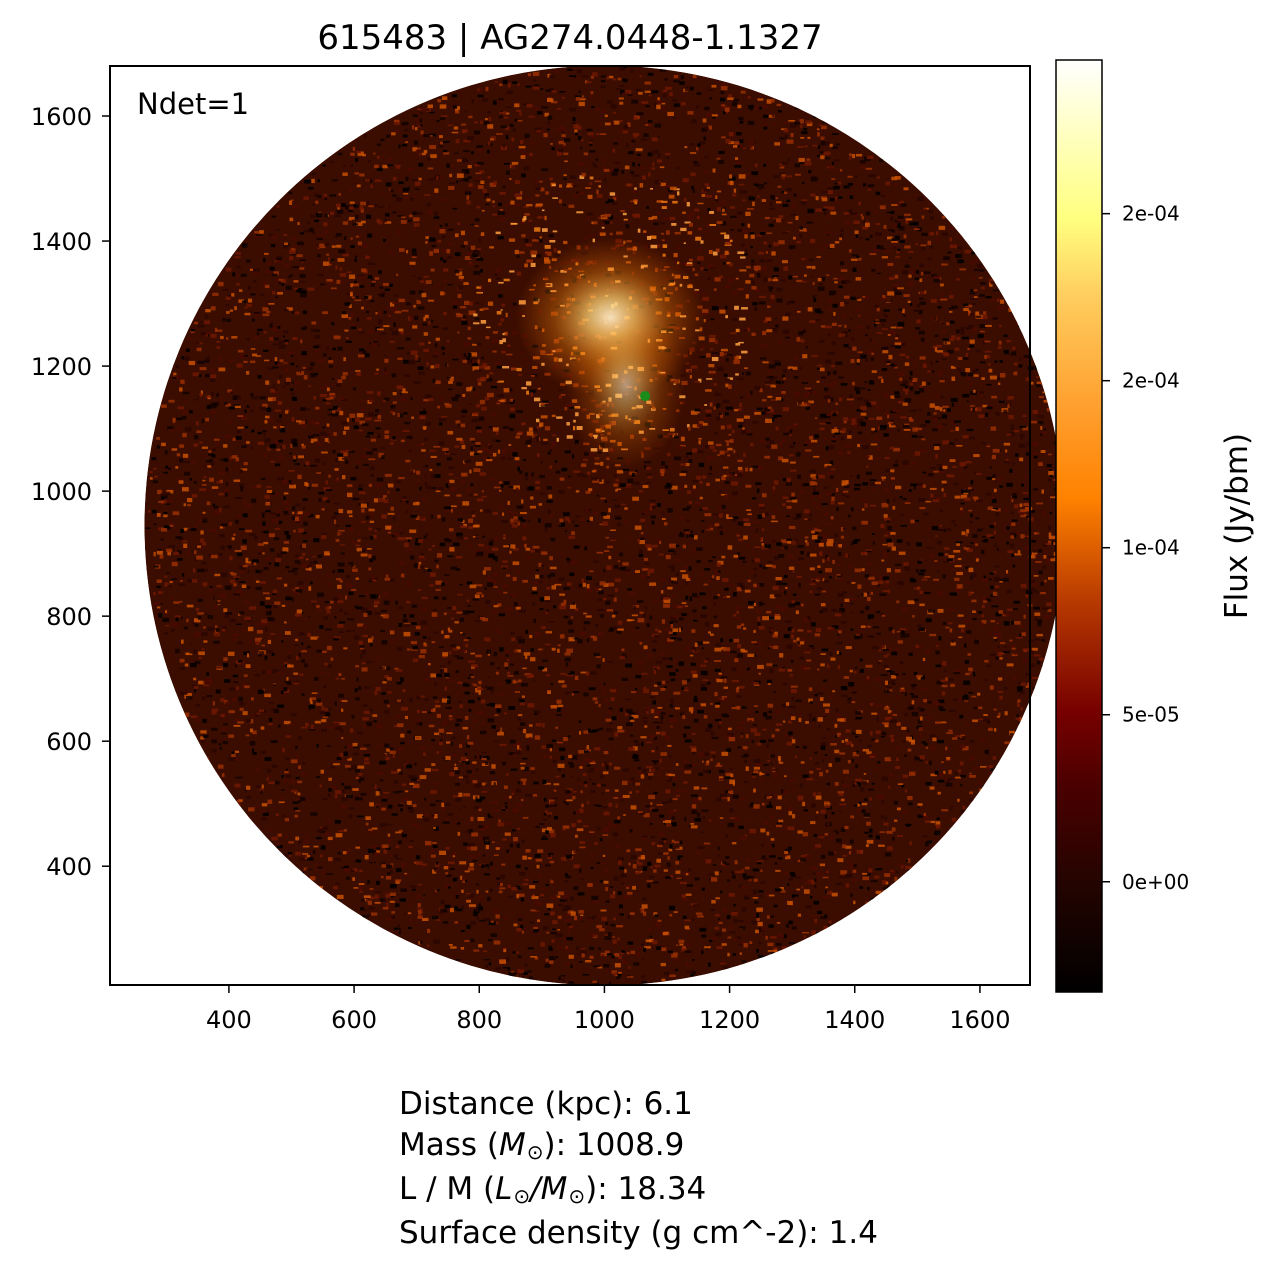  What do you see at coordinates (447, 1189) in the screenshot?
I see `lm-label: L / M (` at bounding box center [447, 1189].